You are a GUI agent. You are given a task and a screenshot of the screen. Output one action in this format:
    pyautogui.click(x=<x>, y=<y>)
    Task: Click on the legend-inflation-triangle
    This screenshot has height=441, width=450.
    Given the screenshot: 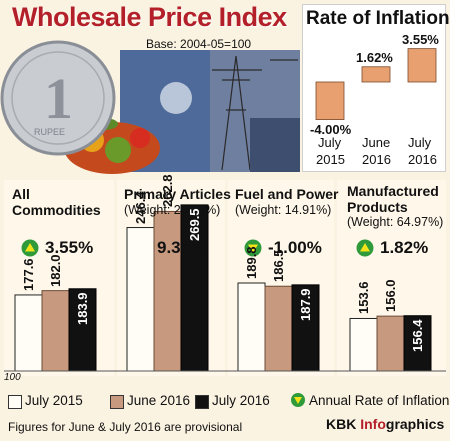 What is the action you would take?
    pyautogui.click(x=298, y=400)
    